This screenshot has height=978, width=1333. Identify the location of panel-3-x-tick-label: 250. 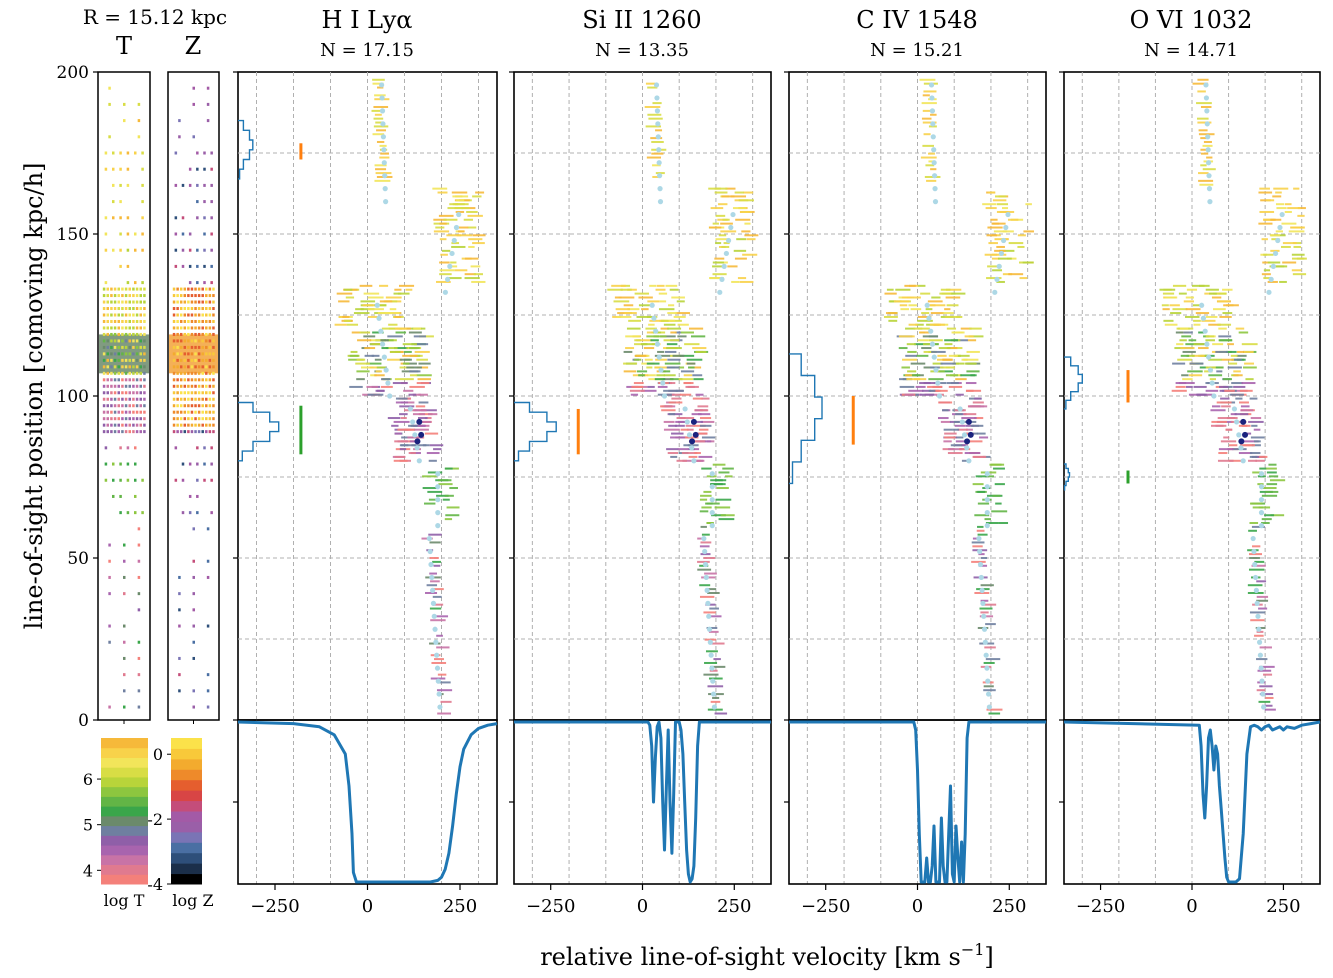
(1009, 906).